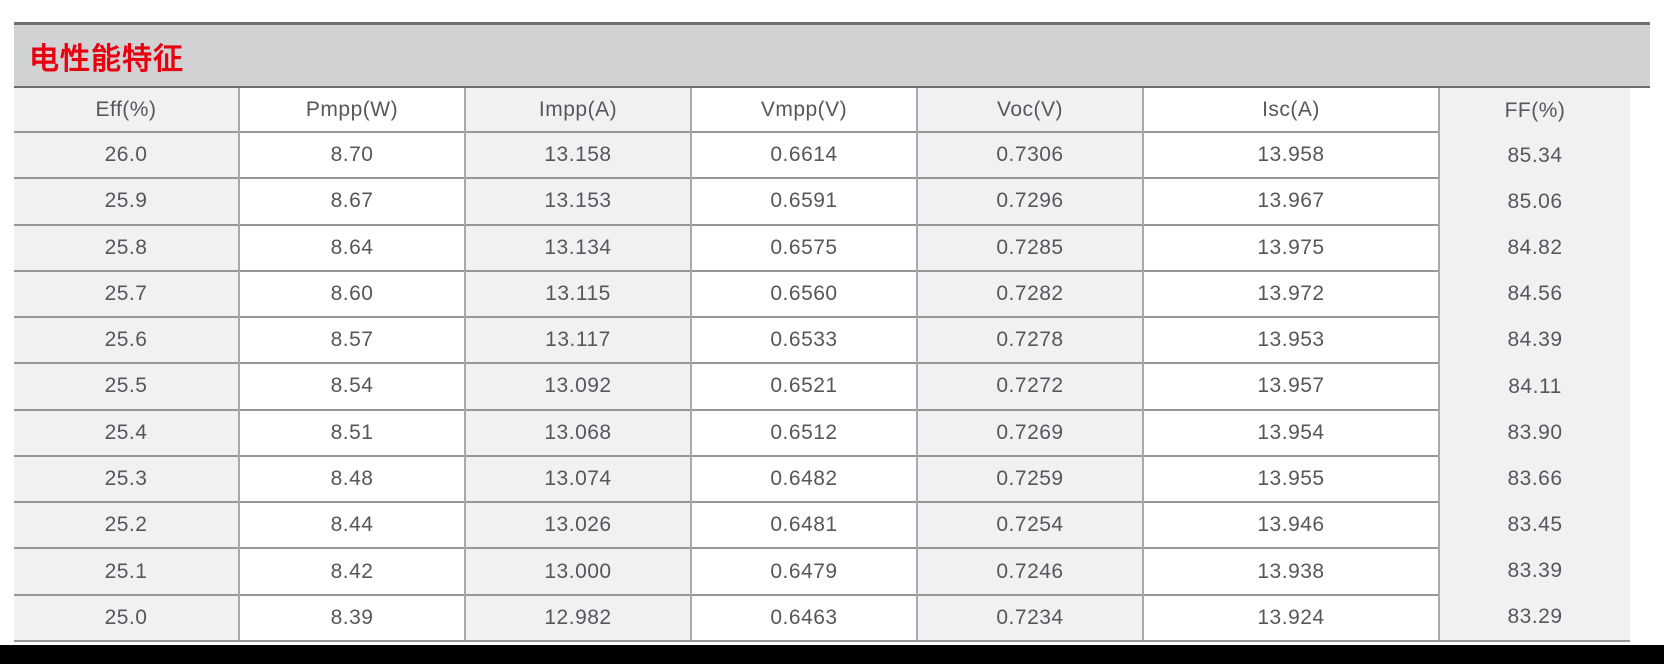  I want to click on table-cell: 85.34, so click(1535, 156).